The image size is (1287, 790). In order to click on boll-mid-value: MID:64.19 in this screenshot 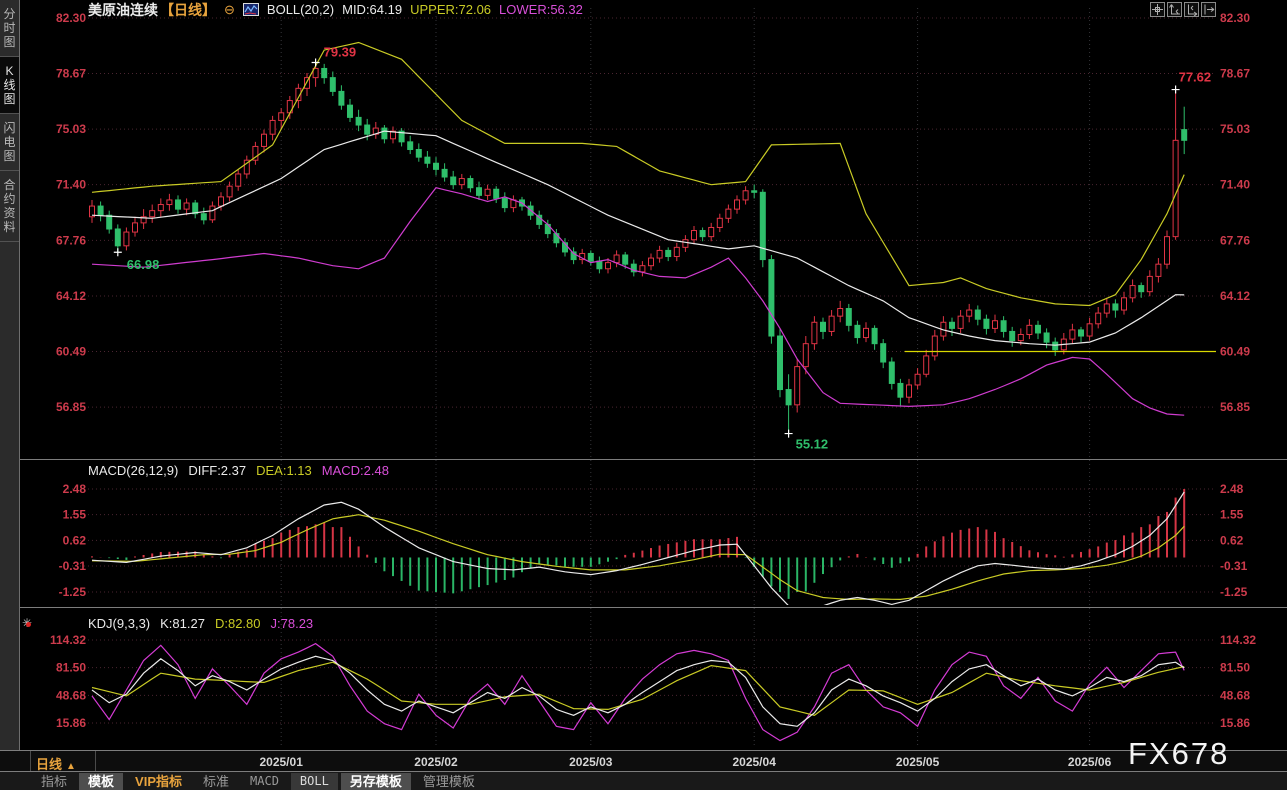, I will do `click(372, 9)`.